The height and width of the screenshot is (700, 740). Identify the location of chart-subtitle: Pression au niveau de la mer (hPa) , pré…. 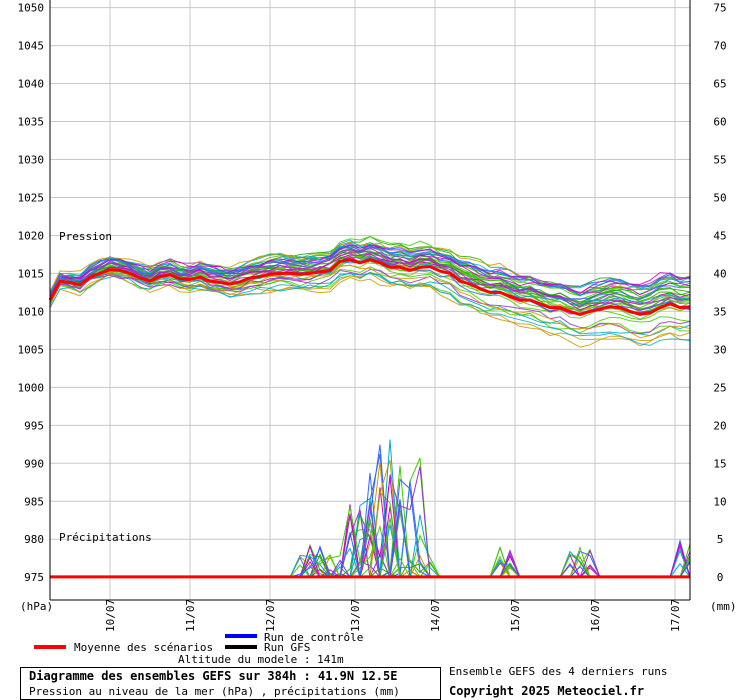
(214, 691).